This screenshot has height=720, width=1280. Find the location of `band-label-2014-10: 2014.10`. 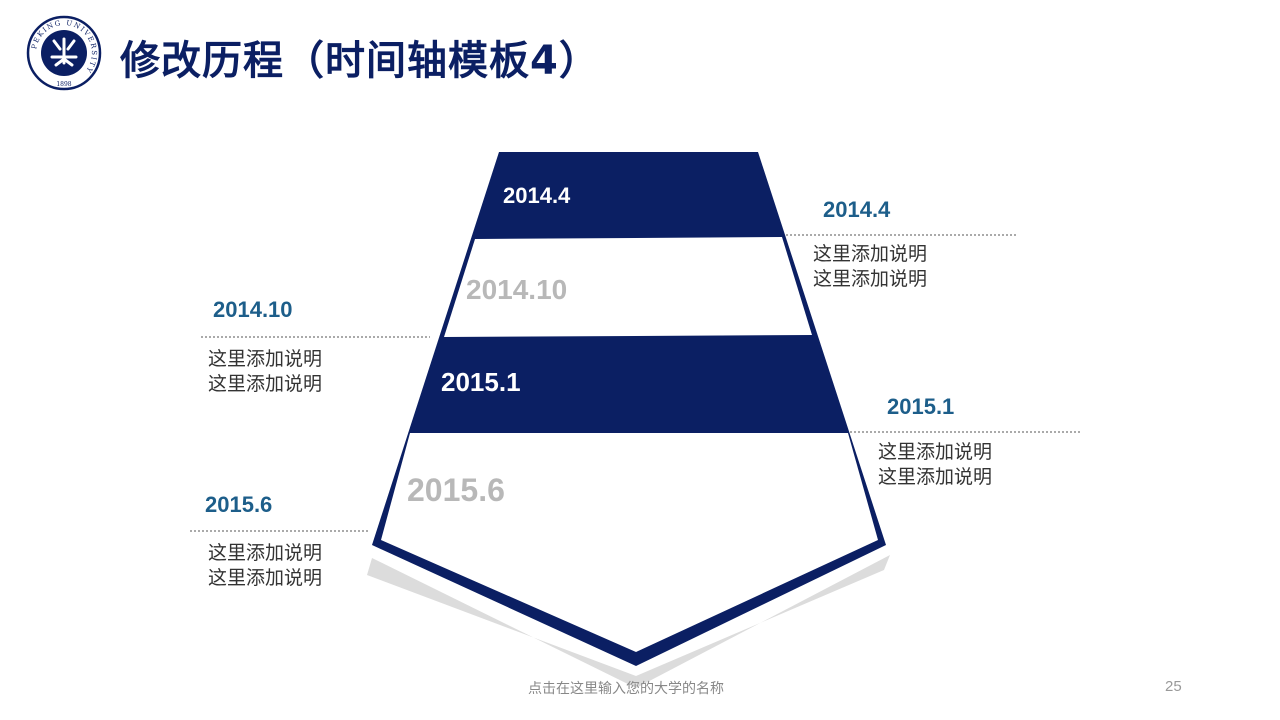

band-label-2014-10: 2014.10 is located at coordinates (517, 289).